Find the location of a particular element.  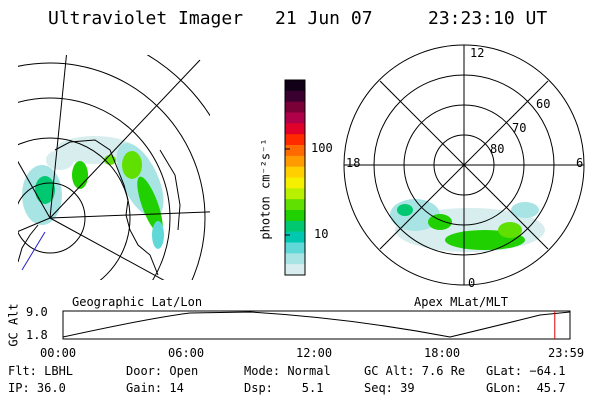

mlt-label-0: 0 is located at coordinates (472, 283).